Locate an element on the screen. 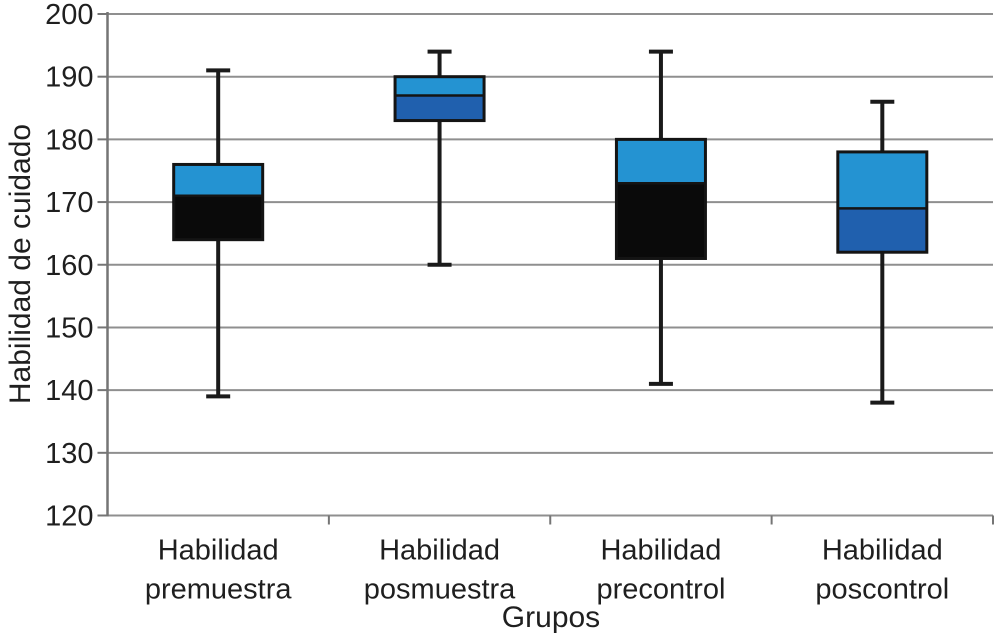 The height and width of the screenshot is (643, 999). x-axis-title: Grupos is located at coordinates (551, 617).